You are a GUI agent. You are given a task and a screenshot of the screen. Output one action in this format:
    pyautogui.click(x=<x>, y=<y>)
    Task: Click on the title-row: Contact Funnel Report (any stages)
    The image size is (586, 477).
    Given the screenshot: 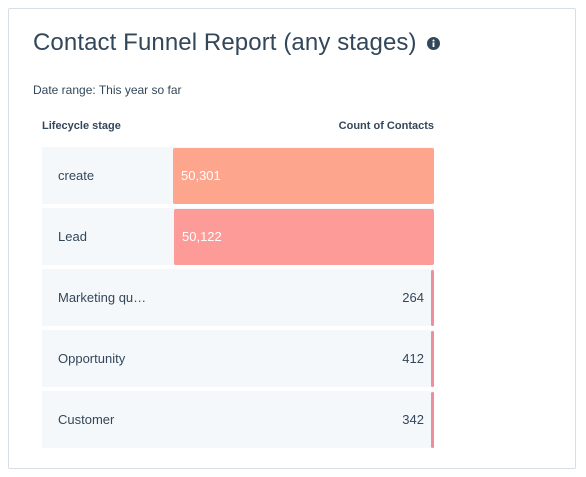 What is the action you would take?
    pyautogui.click(x=236, y=43)
    